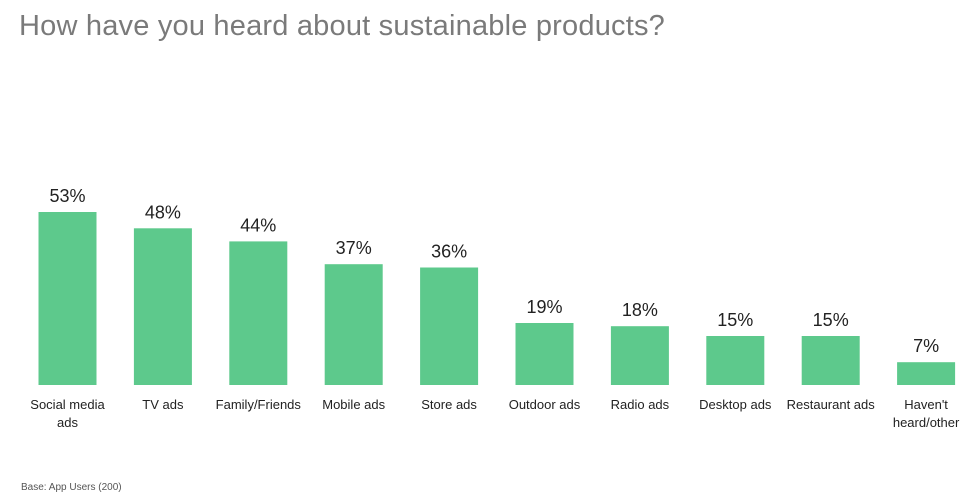 This screenshot has height=504, width=977. What do you see at coordinates (544, 307) in the screenshot?
I see `value-label-5: 19%` at bounding box center [544, 307].